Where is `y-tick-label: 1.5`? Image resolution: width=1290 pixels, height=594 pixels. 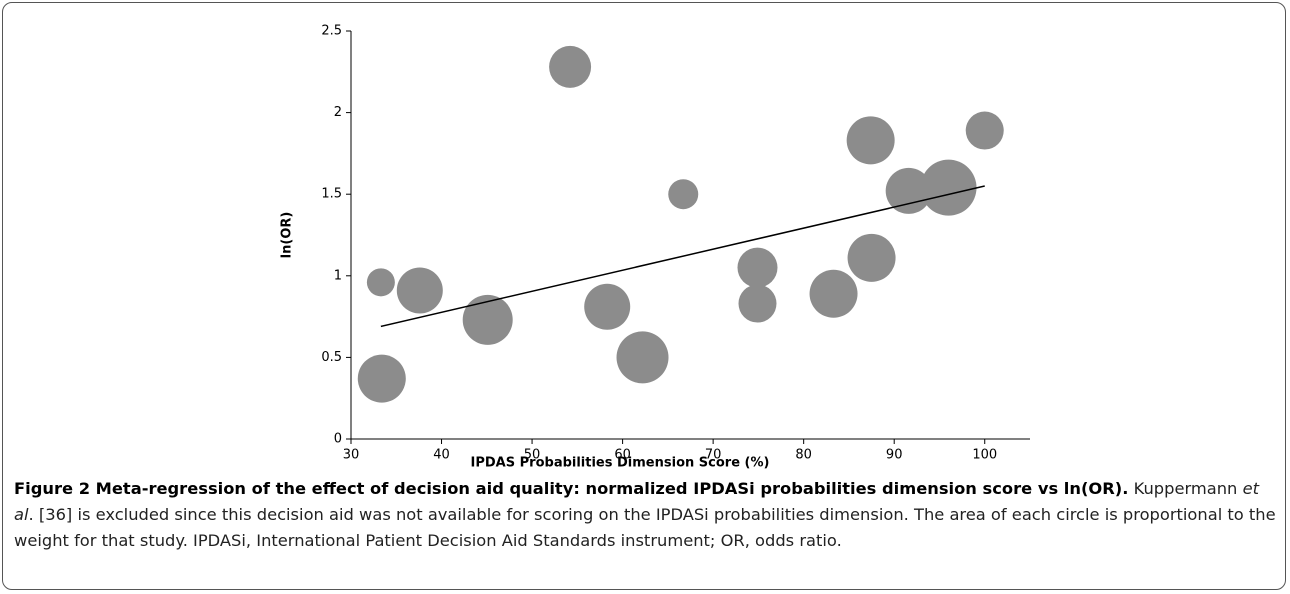 y-tick-label: 1.5 is located at coordinates (331, 194).